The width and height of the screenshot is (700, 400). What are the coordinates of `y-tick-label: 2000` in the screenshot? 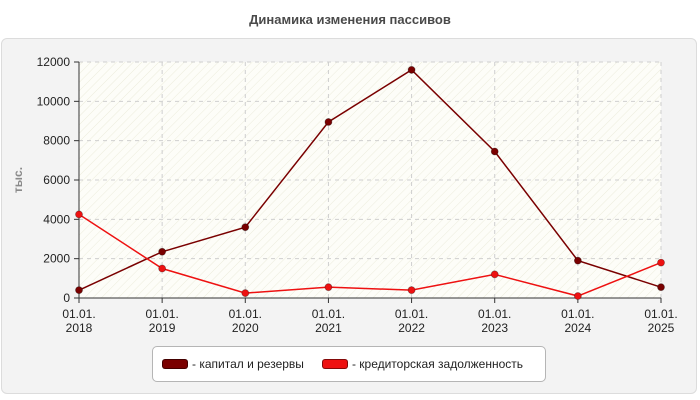 It's located at (56, 259).